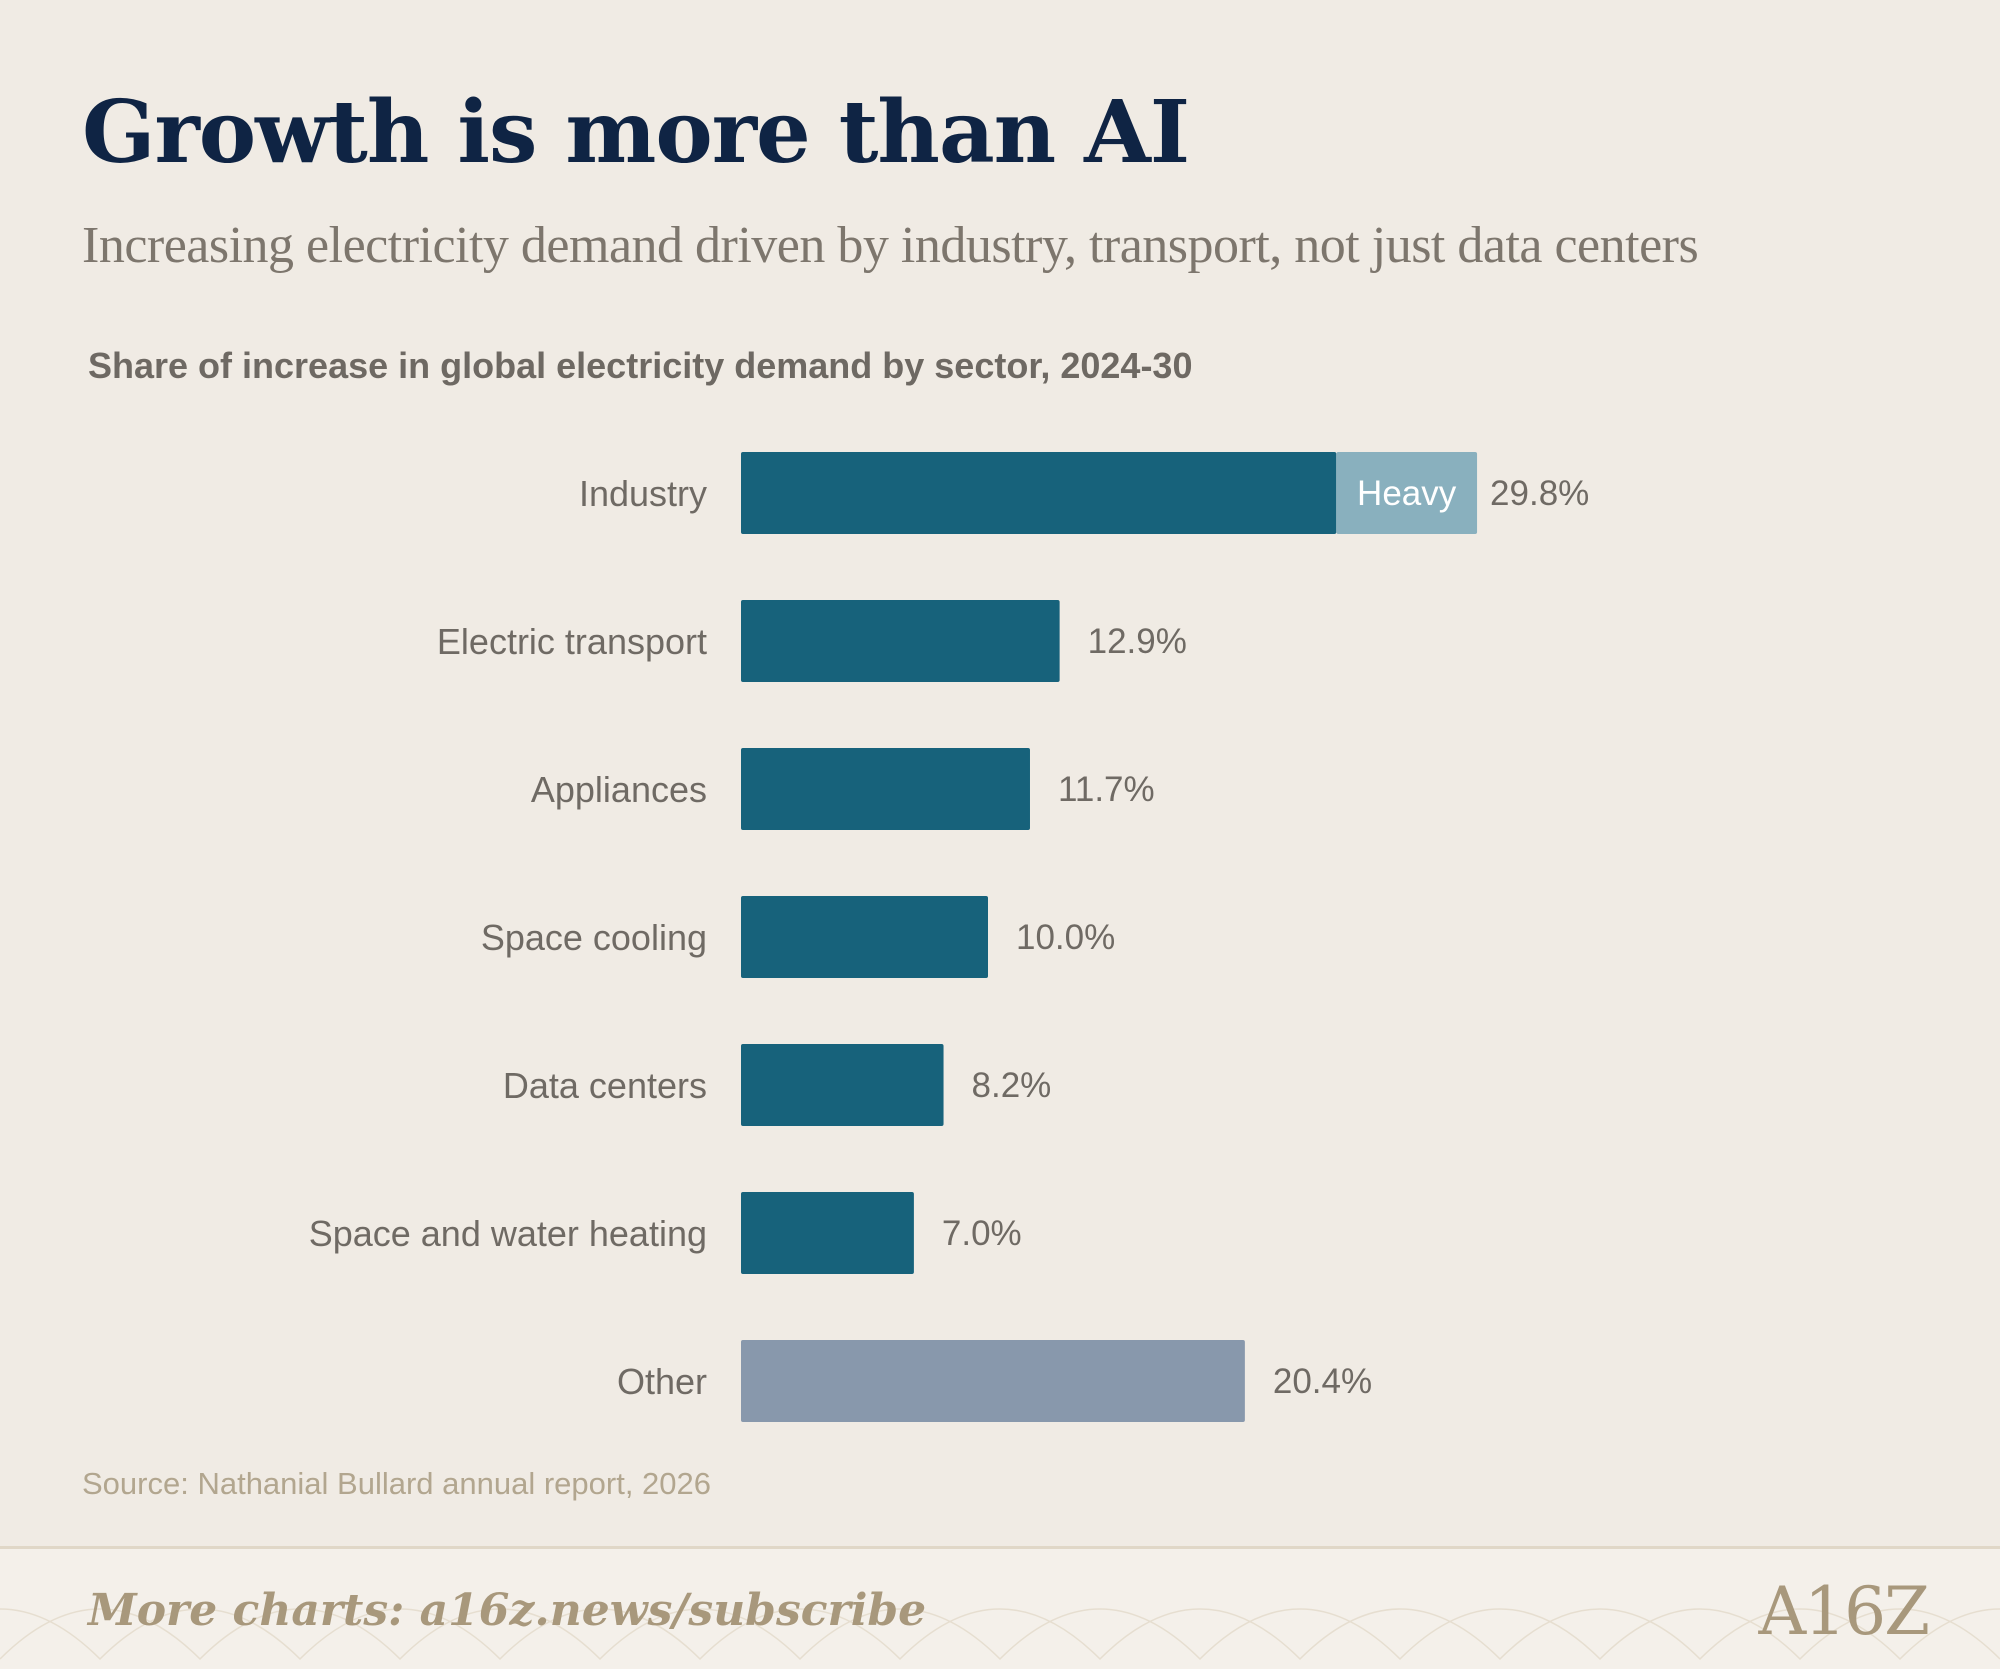 This screenshot has height=1669, width=2000. I want to click on page-title: Growth is more than AI, so click(636, 132).